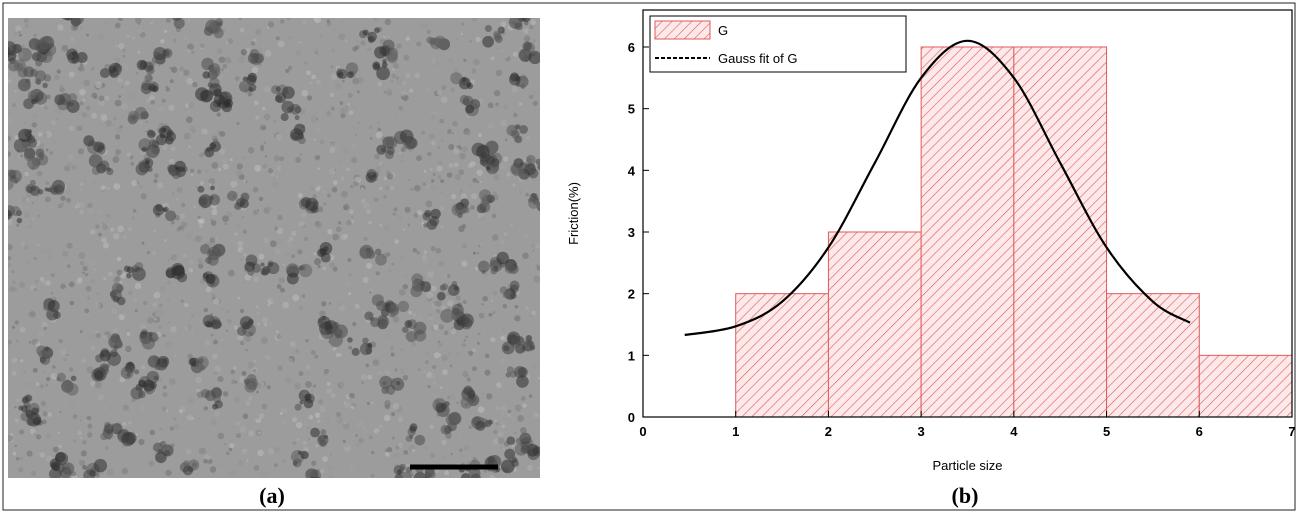  I want to click on legend-label: G, so click(723, 30).